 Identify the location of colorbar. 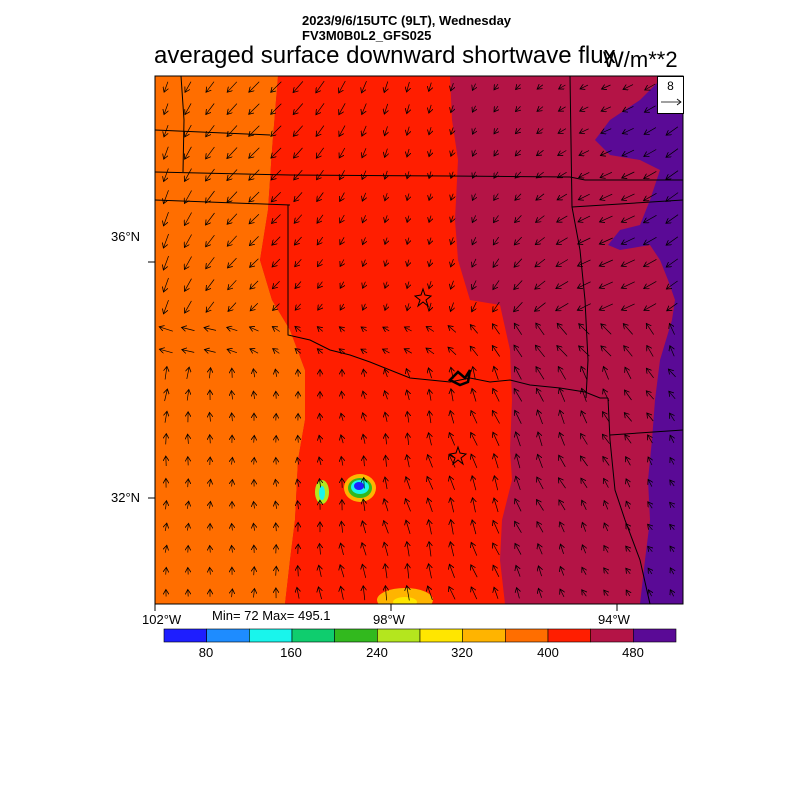
(420, 635).